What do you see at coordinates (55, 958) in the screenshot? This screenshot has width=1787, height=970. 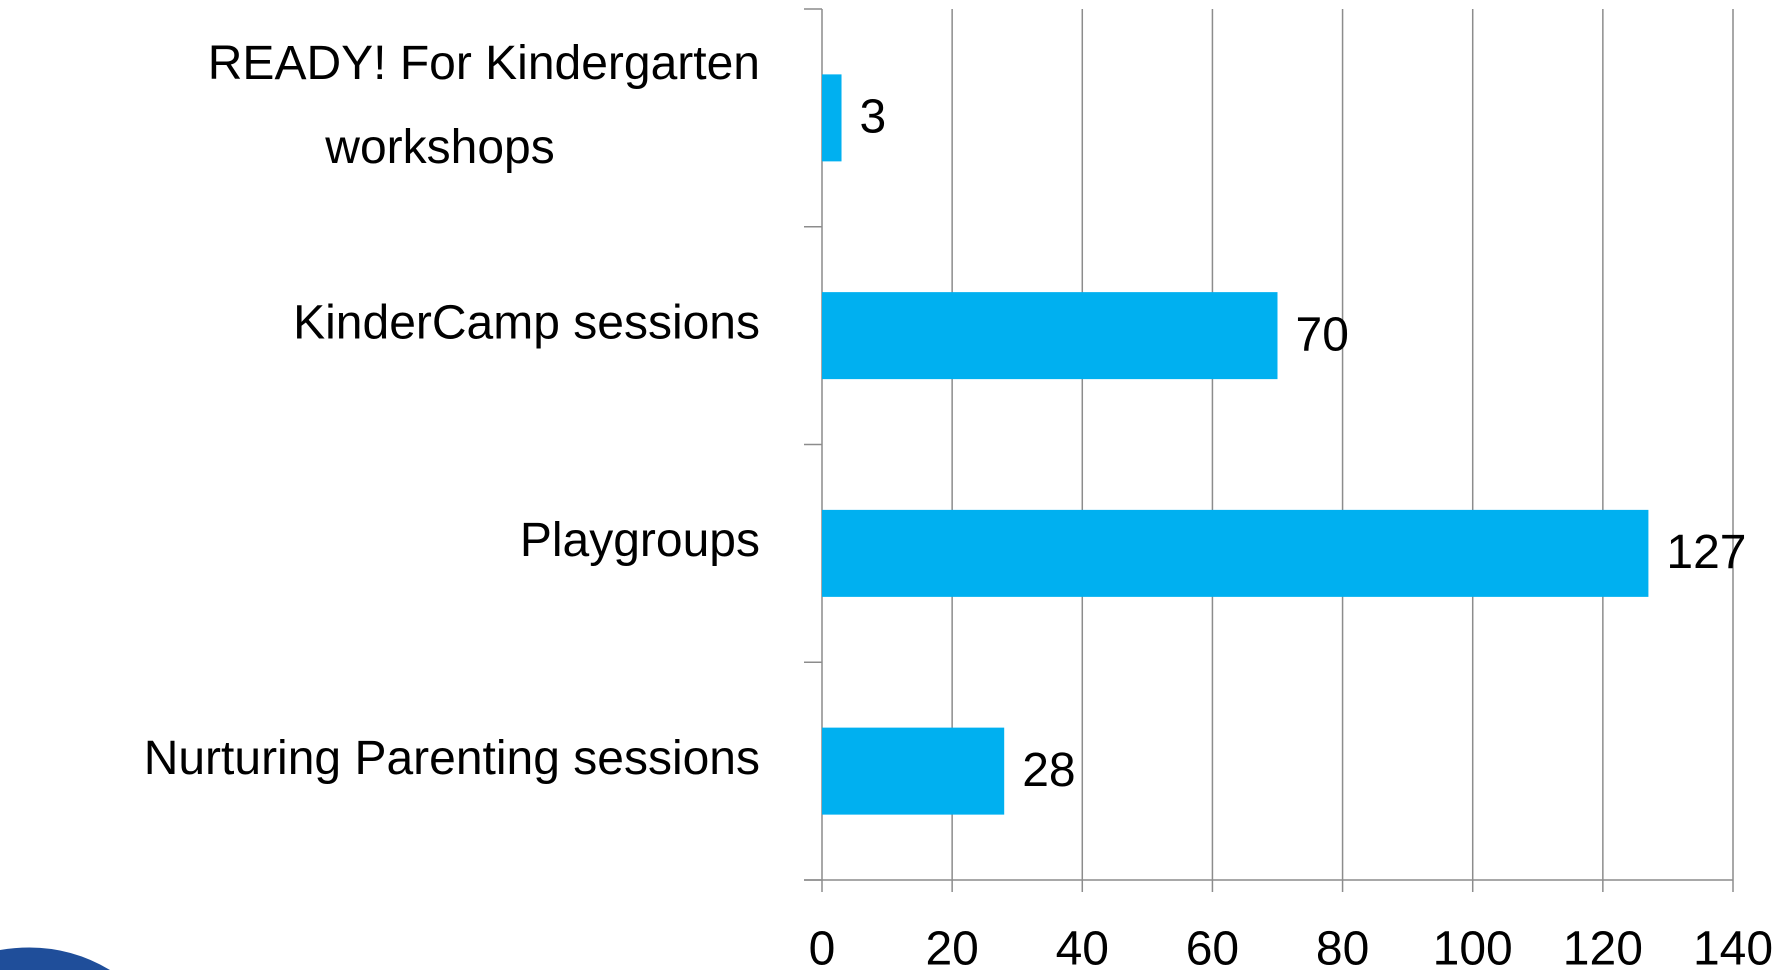 I see `corner-decoration` at bounding box center [55, 958].